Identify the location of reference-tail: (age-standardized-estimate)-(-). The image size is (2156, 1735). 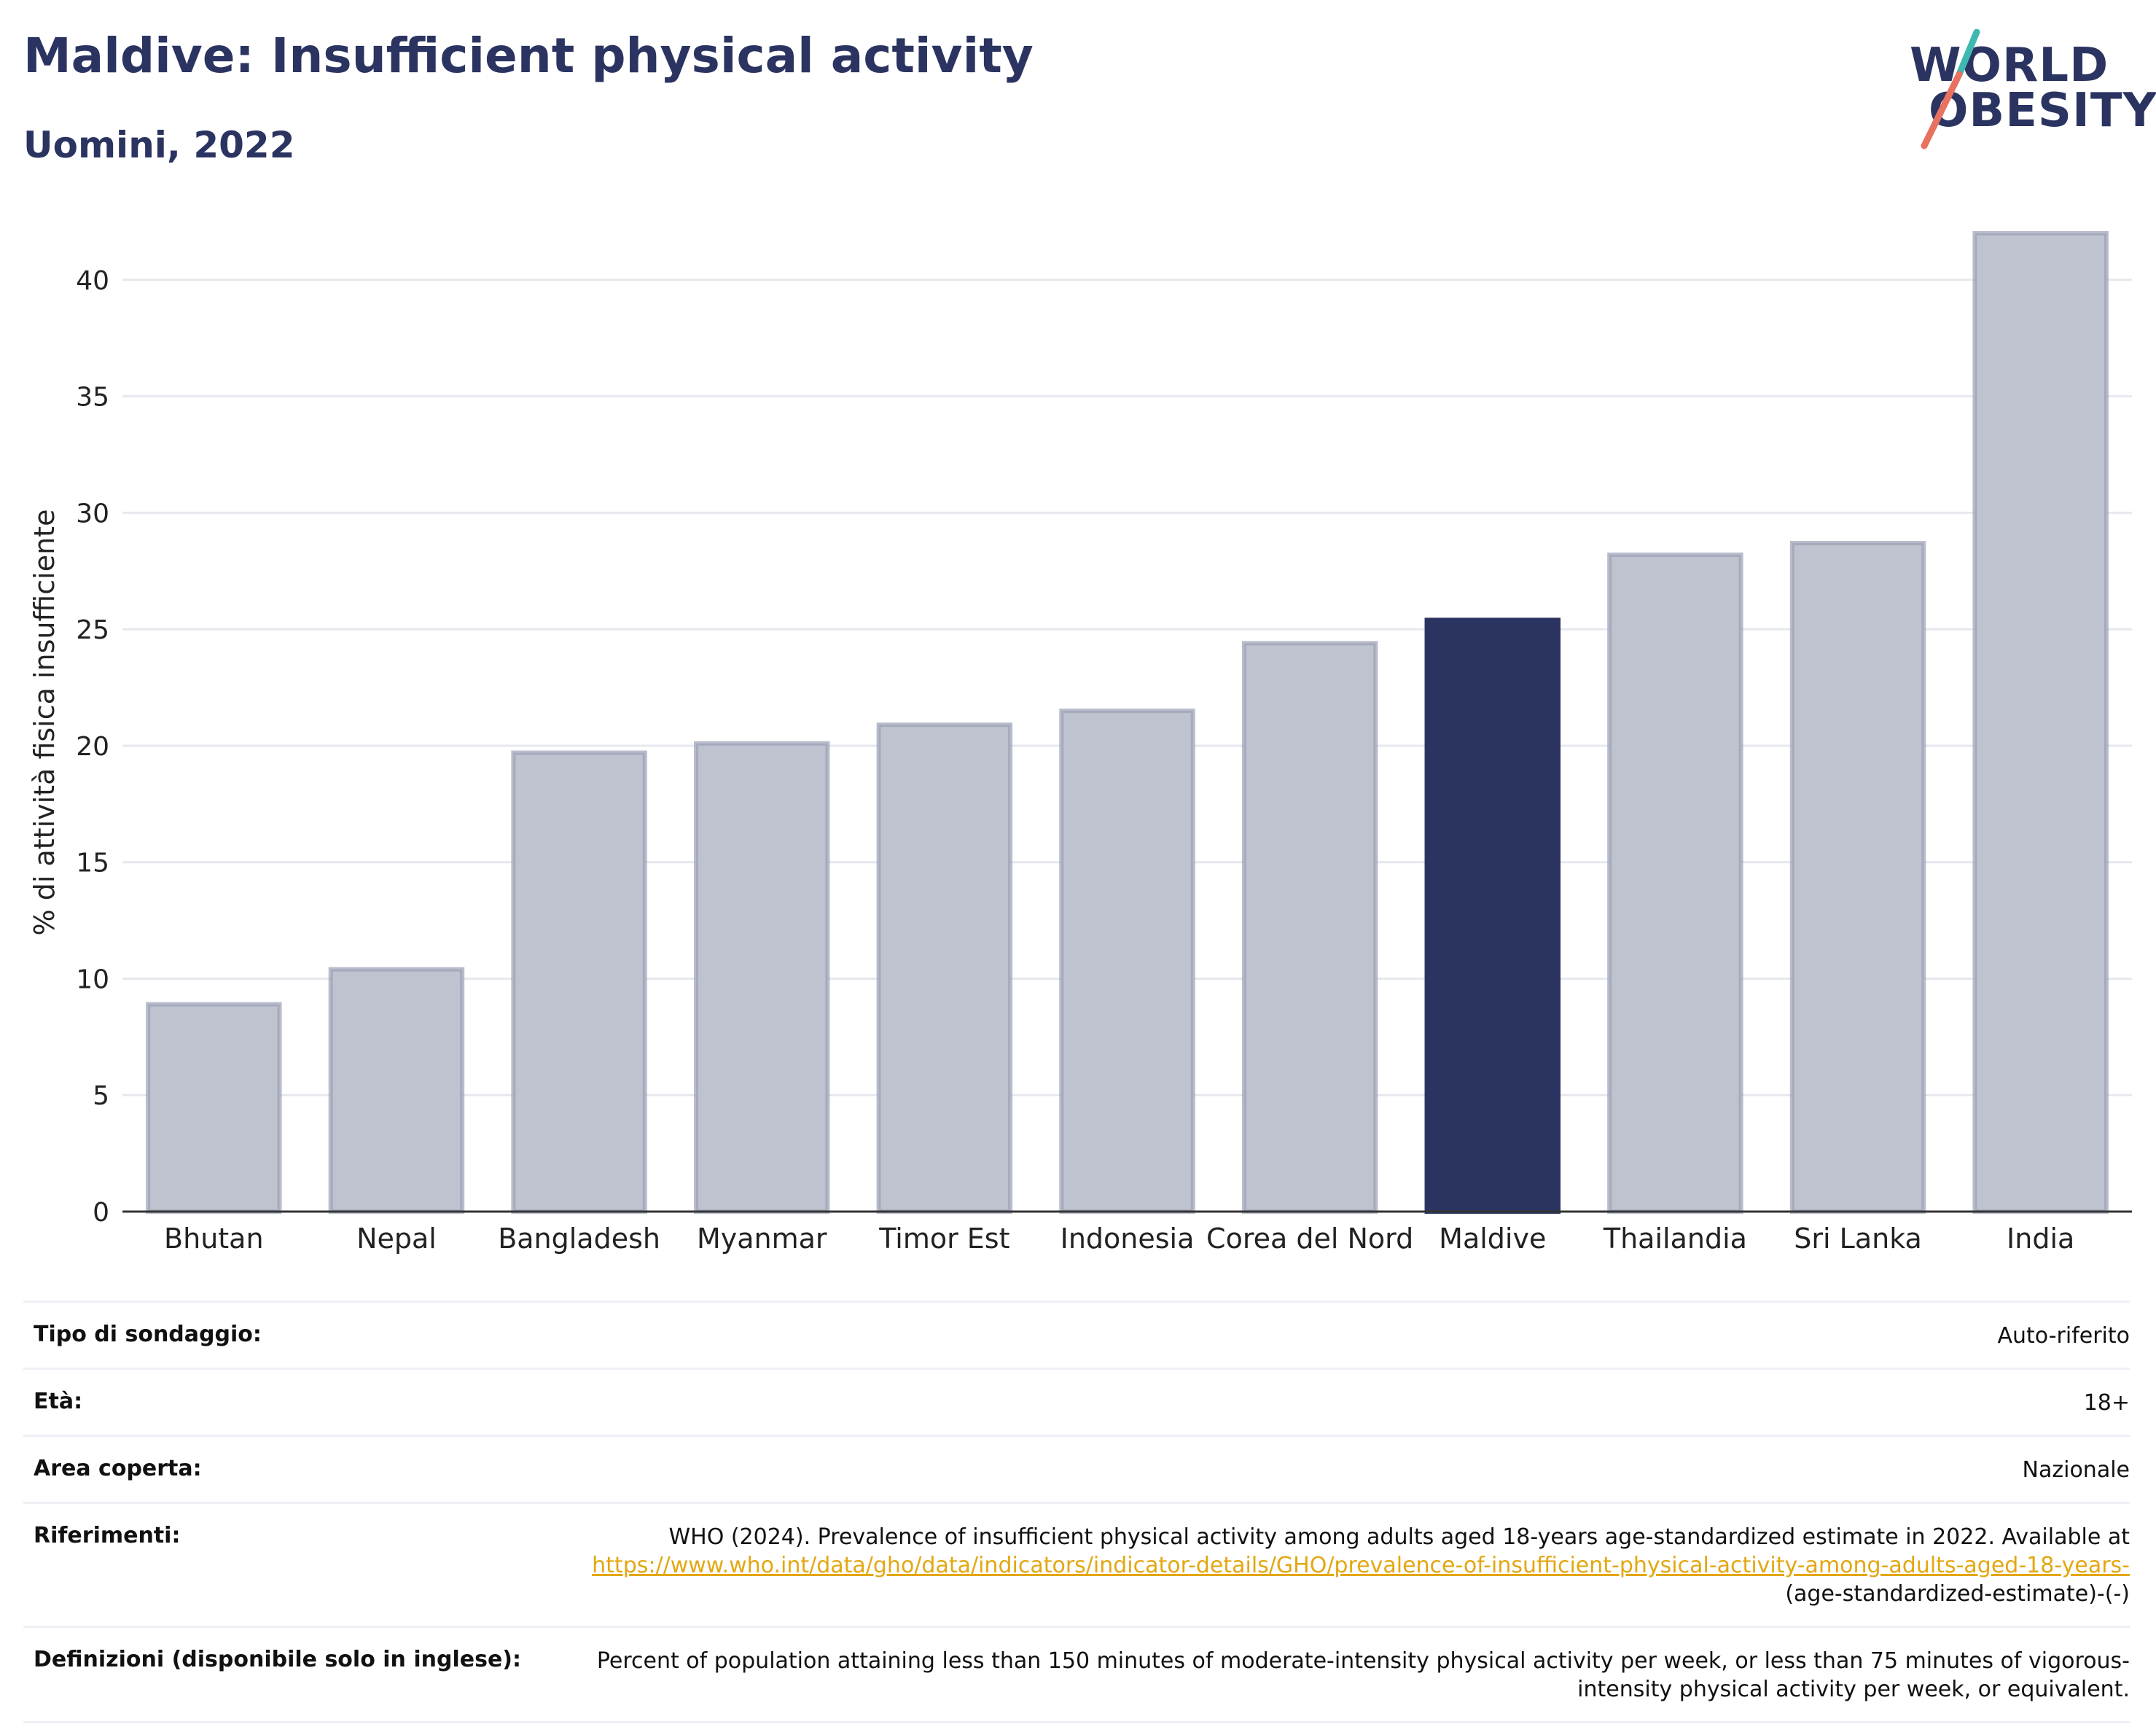
(1957, 1594).